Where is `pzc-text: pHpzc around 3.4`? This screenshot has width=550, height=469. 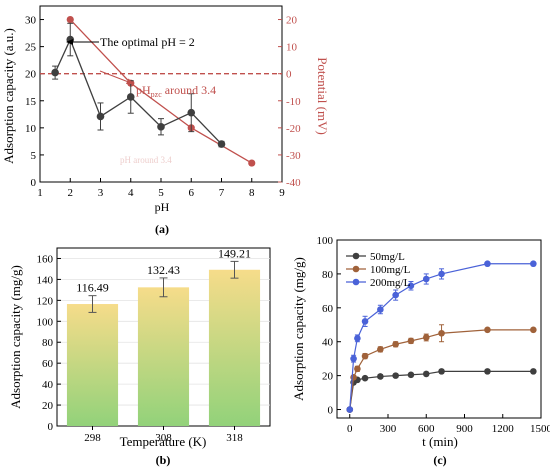 pzc-text: pHpzc around 3.4 is located at coordinates (176, 91).